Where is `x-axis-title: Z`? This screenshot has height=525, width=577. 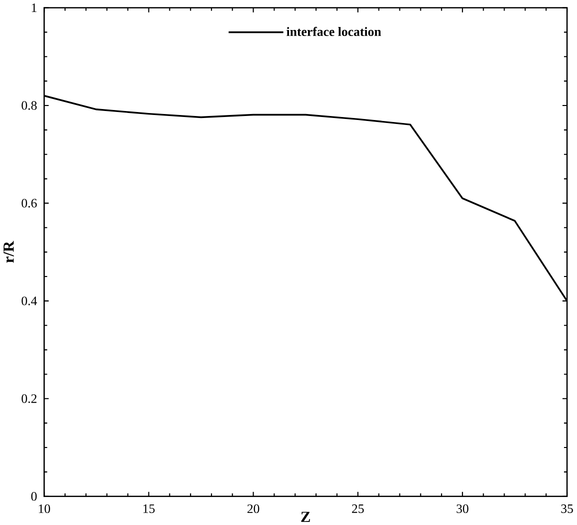 x-axis-title: Z is located at coordinates (305, 517).